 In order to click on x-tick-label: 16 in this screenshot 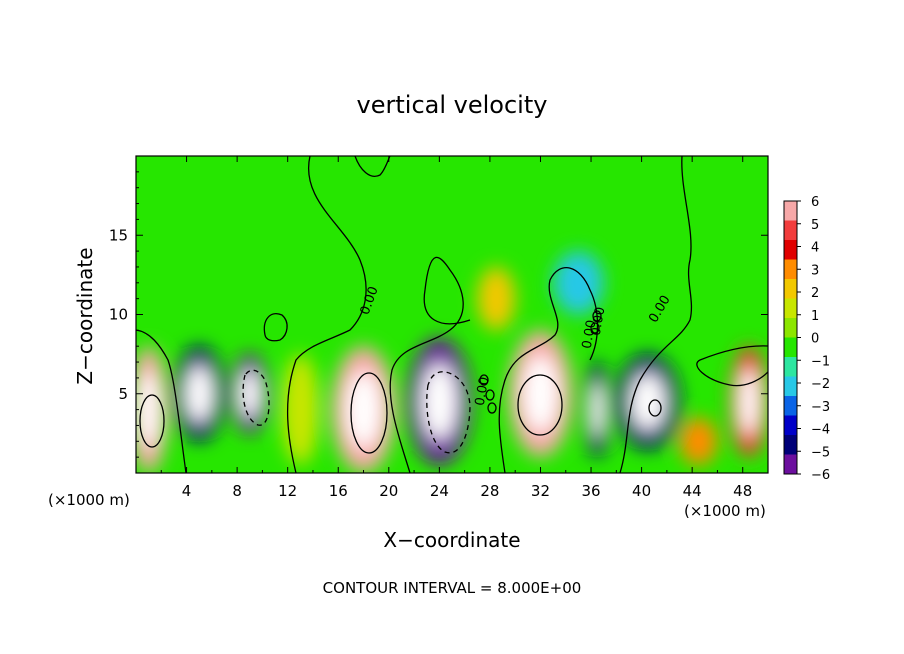, I will do `click(338, 491)`.